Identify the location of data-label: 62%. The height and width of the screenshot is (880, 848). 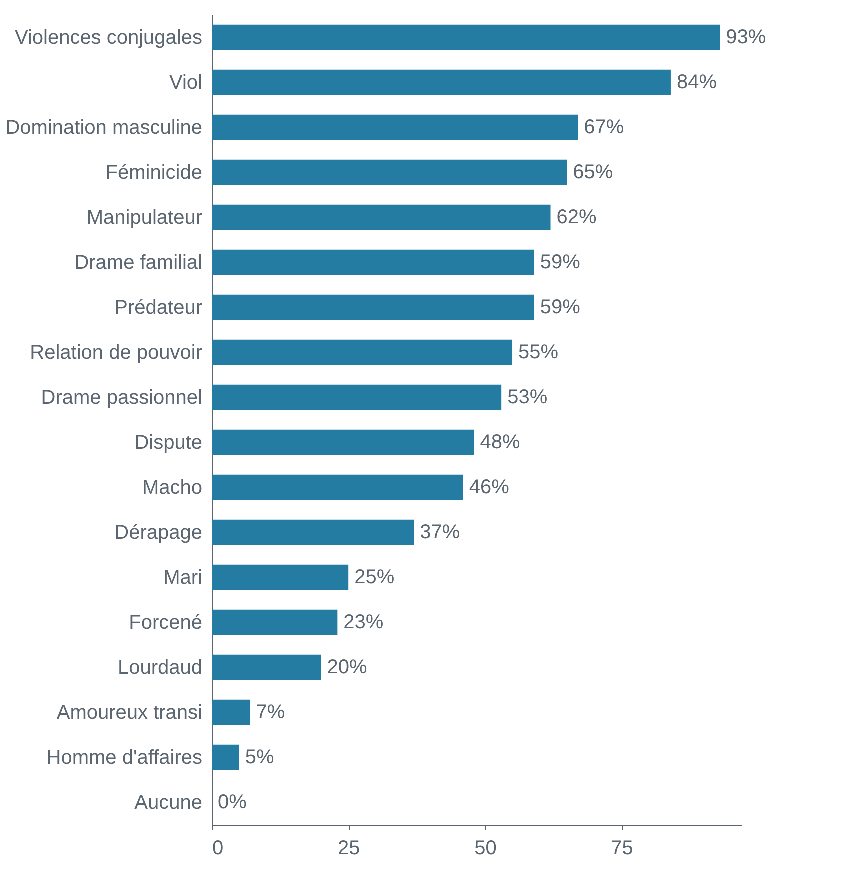
(577, 217).